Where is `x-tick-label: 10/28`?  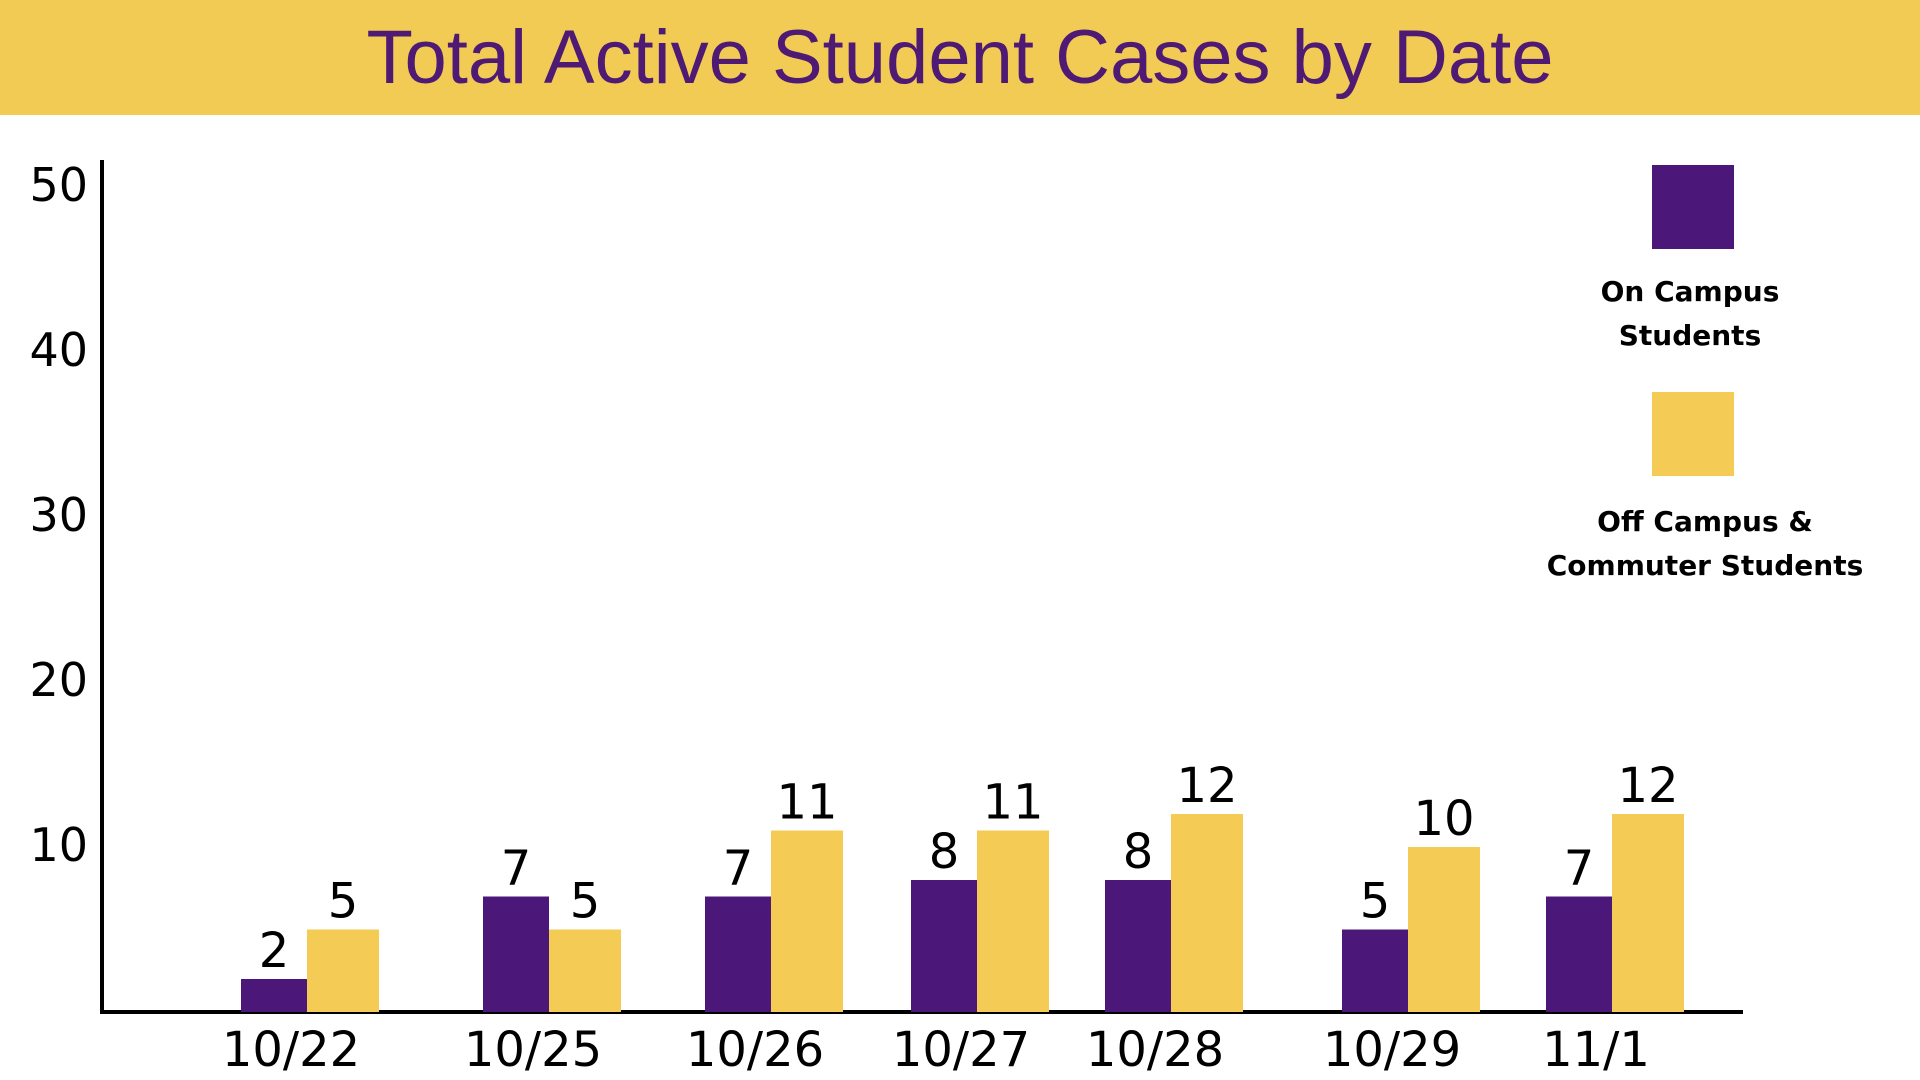
x-tick-label: 10/28 is located at coordinates (1155, 1050).